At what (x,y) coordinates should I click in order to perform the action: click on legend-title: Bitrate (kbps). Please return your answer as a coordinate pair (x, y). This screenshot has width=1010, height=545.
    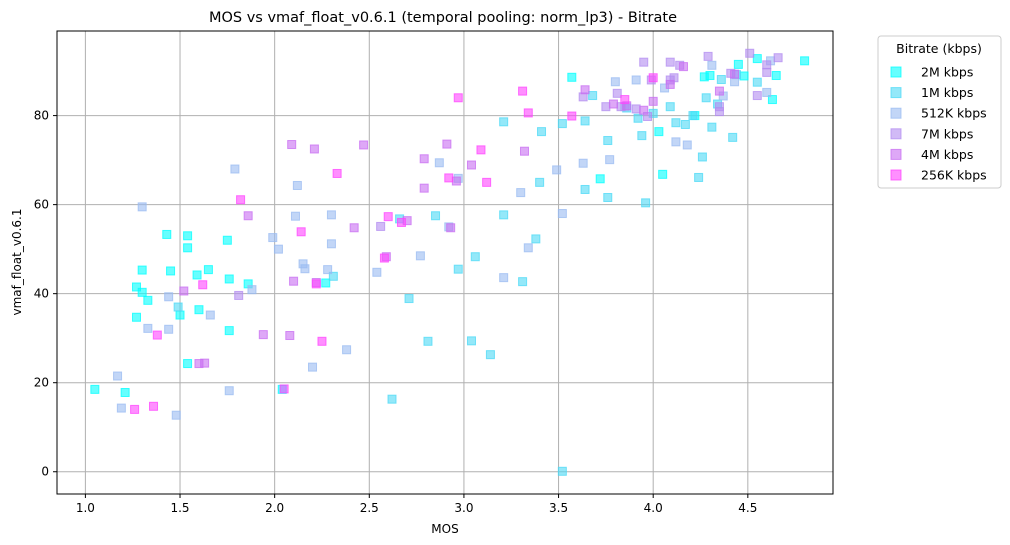
    Looking at the image, I should click on (939, 48).